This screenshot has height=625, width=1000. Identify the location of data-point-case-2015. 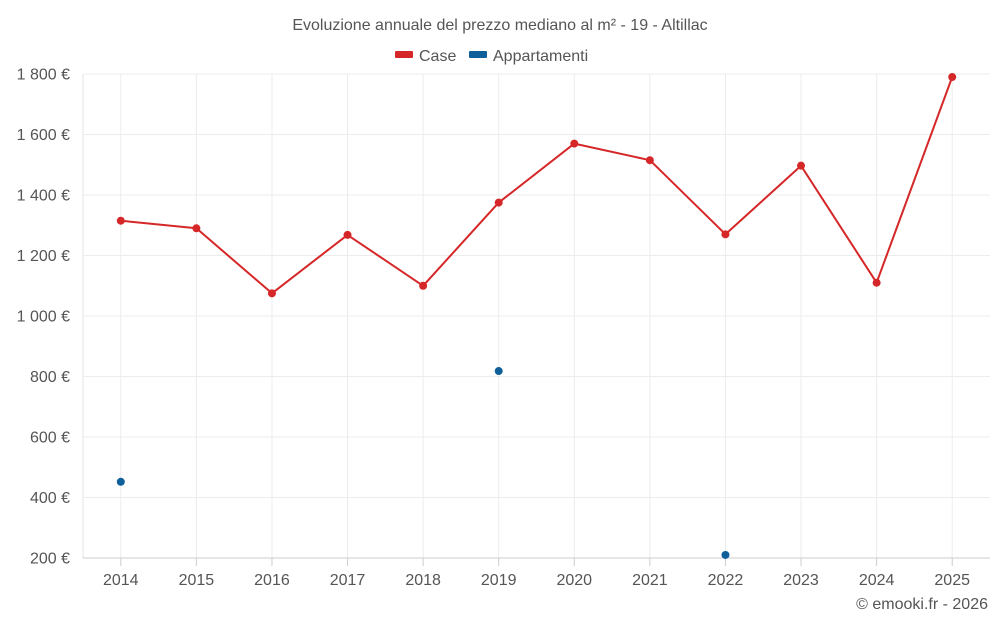
(196, 228).